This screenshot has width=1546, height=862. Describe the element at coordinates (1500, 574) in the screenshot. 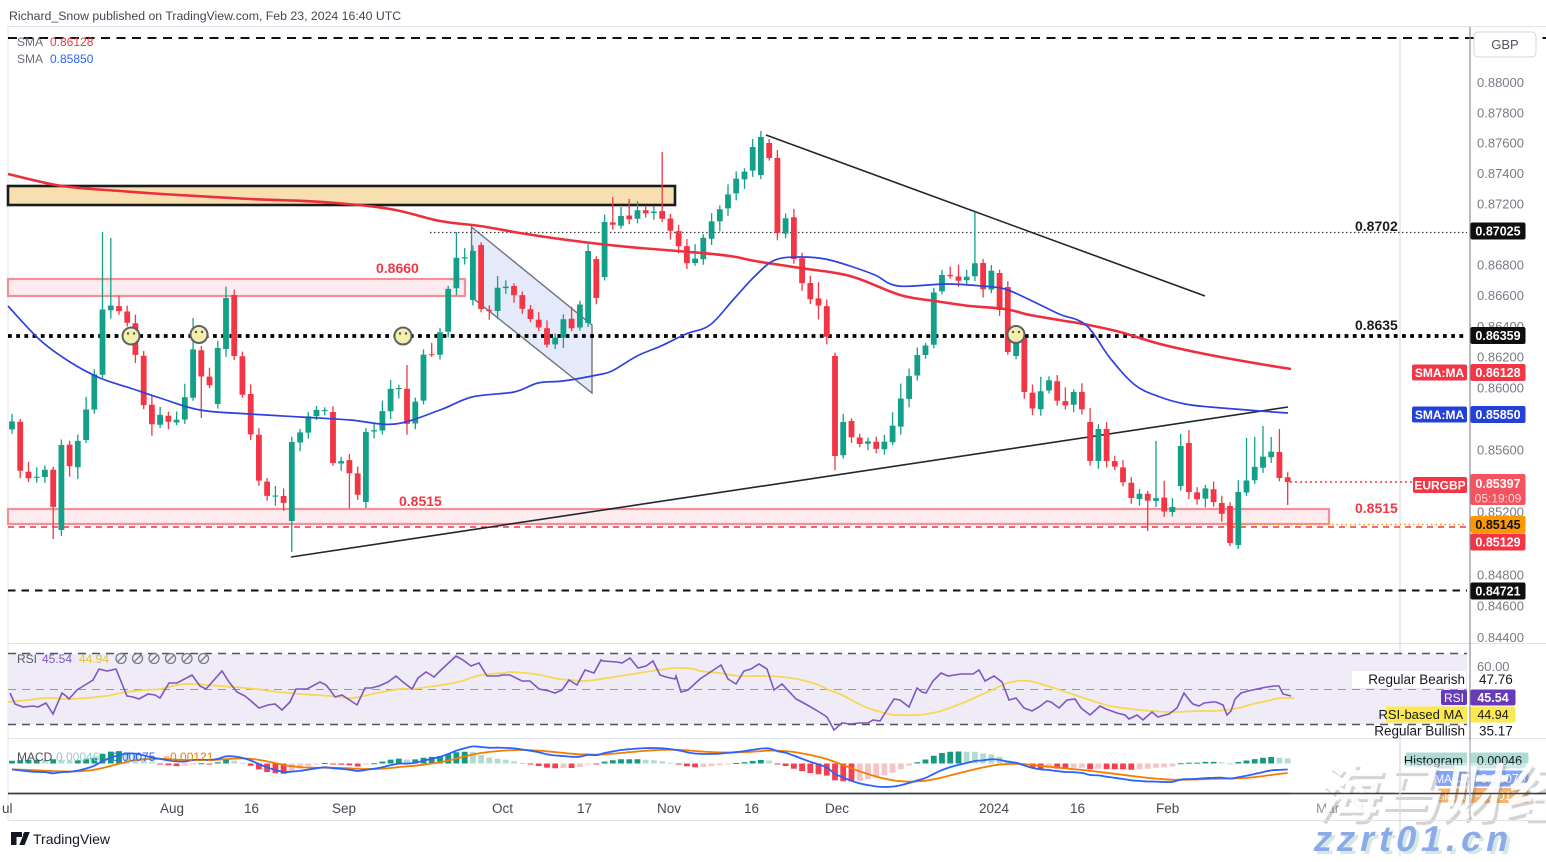

I see `svg-text: 0.84800` at that location.